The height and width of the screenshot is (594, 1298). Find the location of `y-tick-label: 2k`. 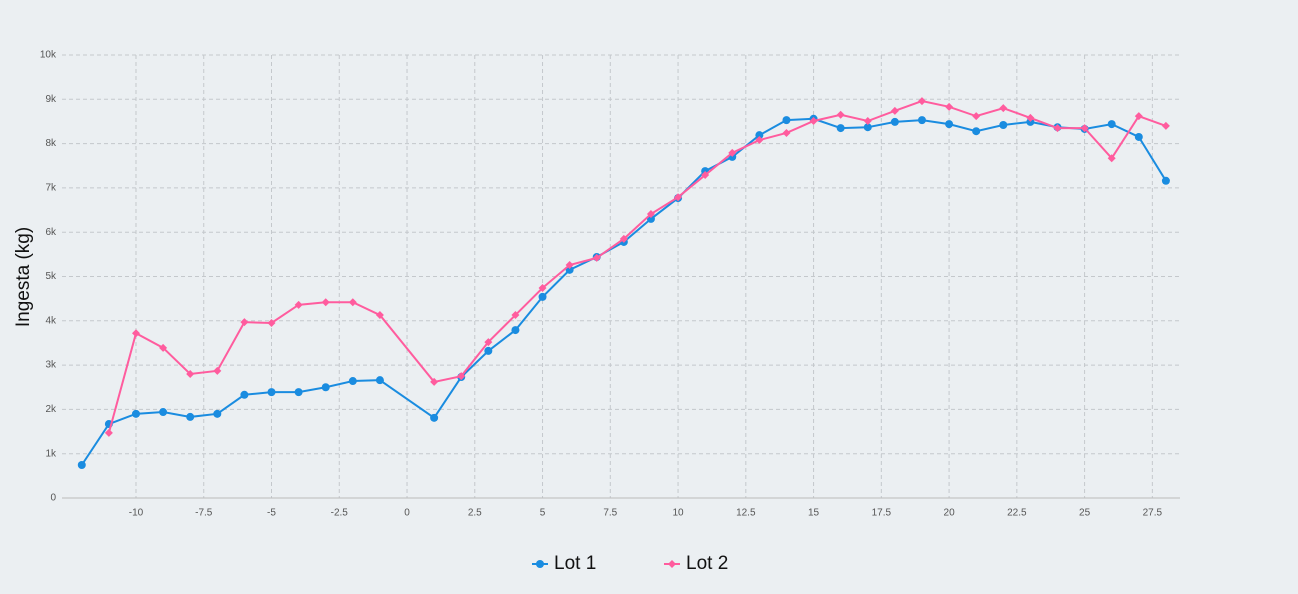

y-tick-label: 2k is located at coordinates (51, 409).